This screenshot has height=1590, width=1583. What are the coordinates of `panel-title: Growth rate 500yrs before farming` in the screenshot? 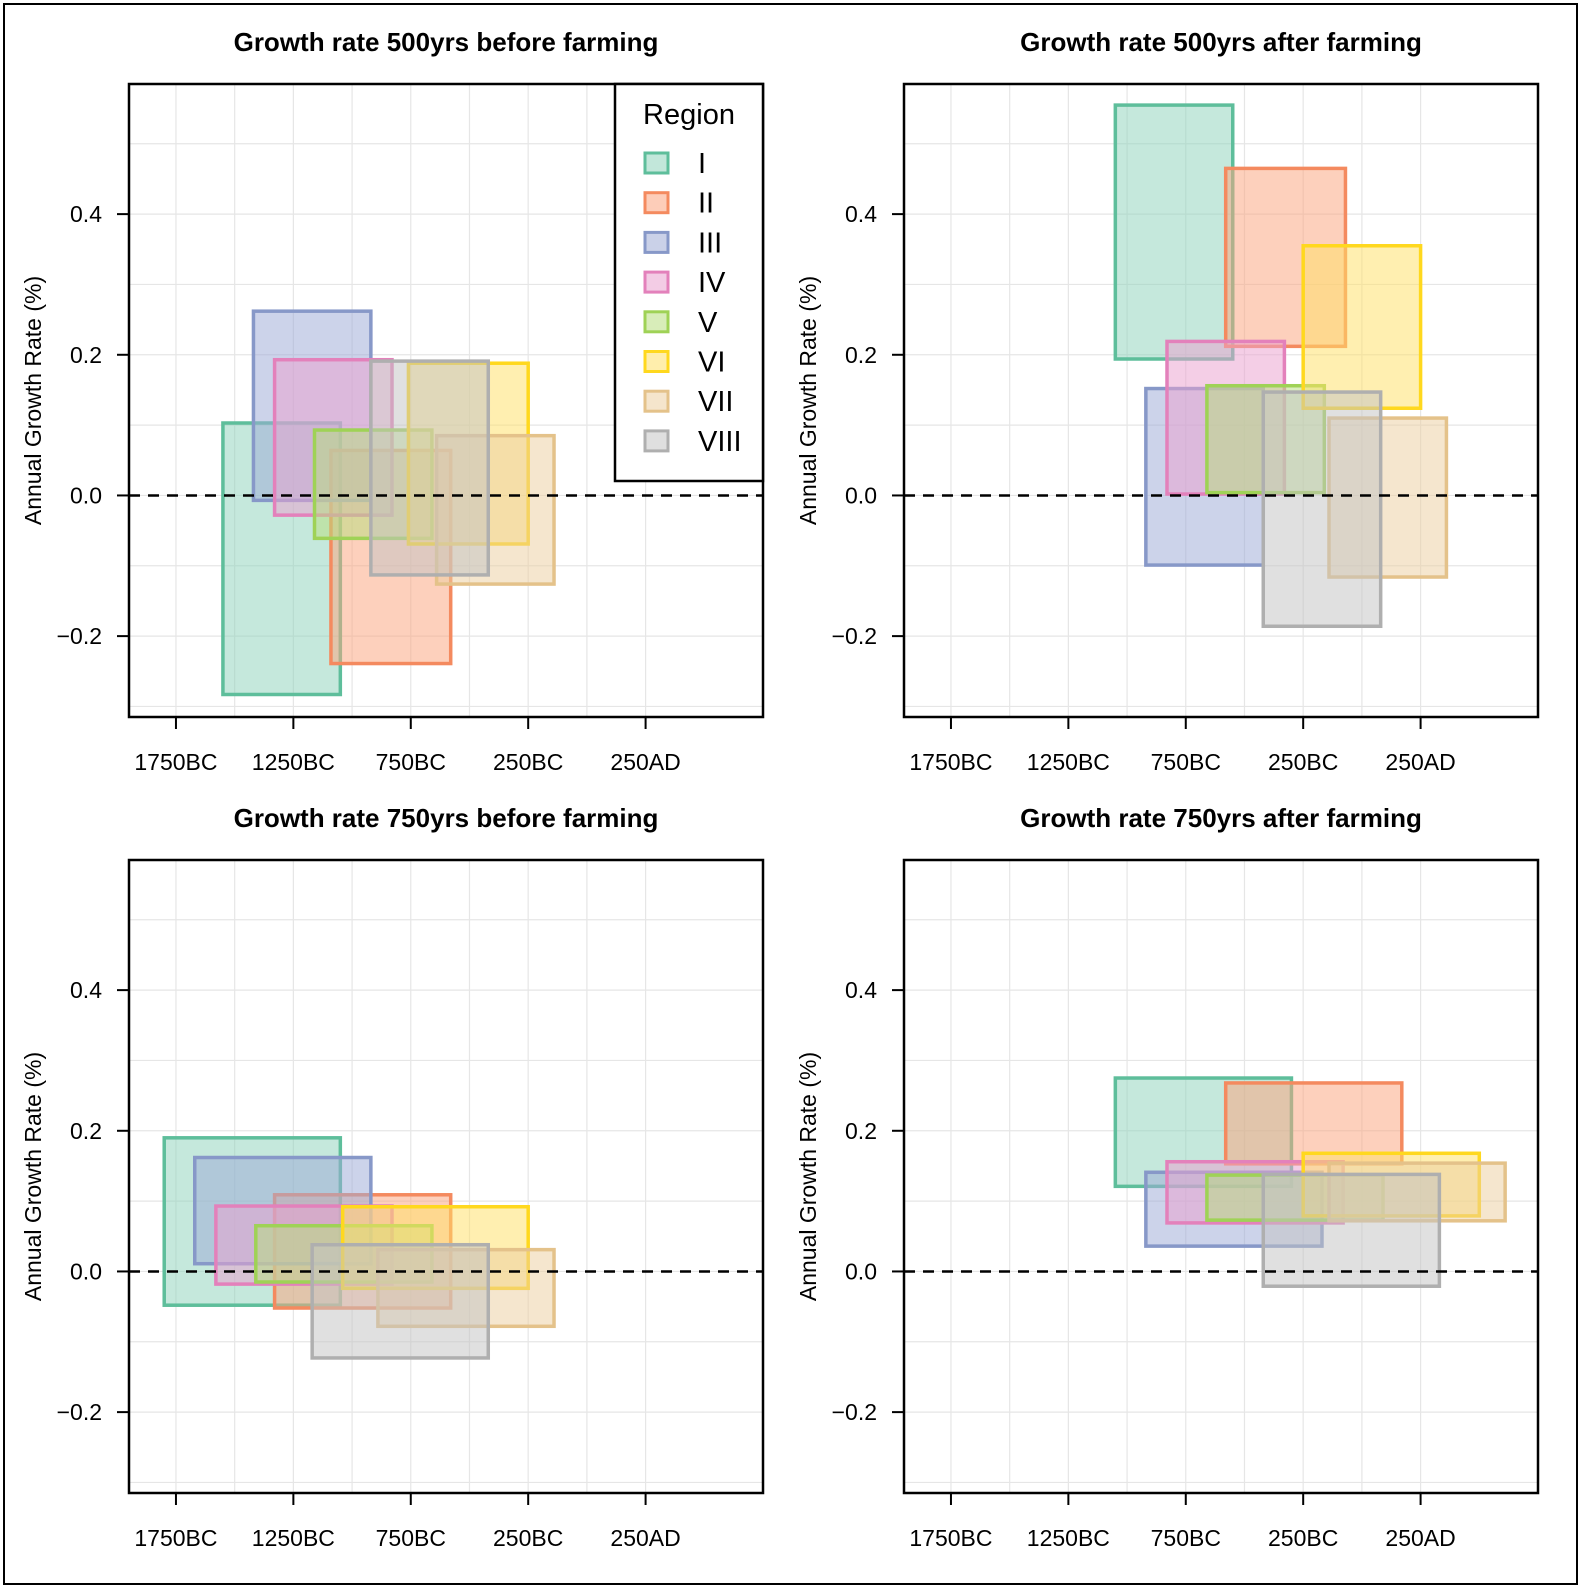 It's located at (446, 42).